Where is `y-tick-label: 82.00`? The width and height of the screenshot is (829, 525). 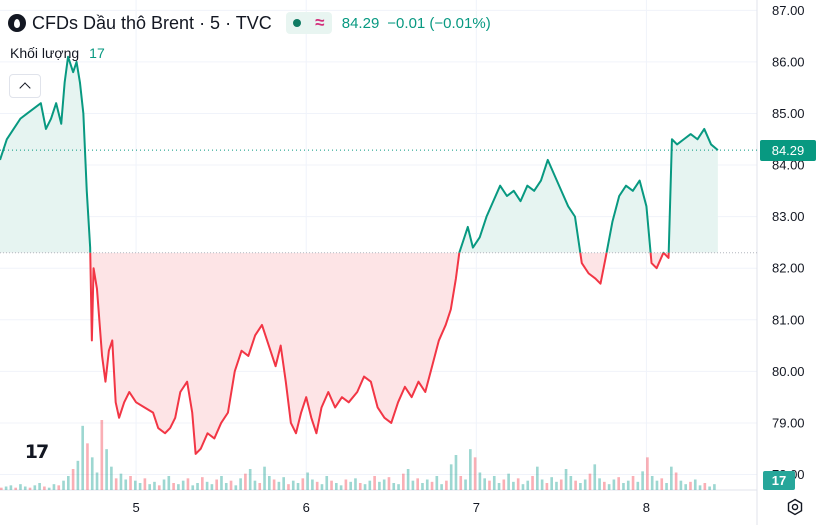 y-tick-label: 82.00 is located at coordinates (788, 268).